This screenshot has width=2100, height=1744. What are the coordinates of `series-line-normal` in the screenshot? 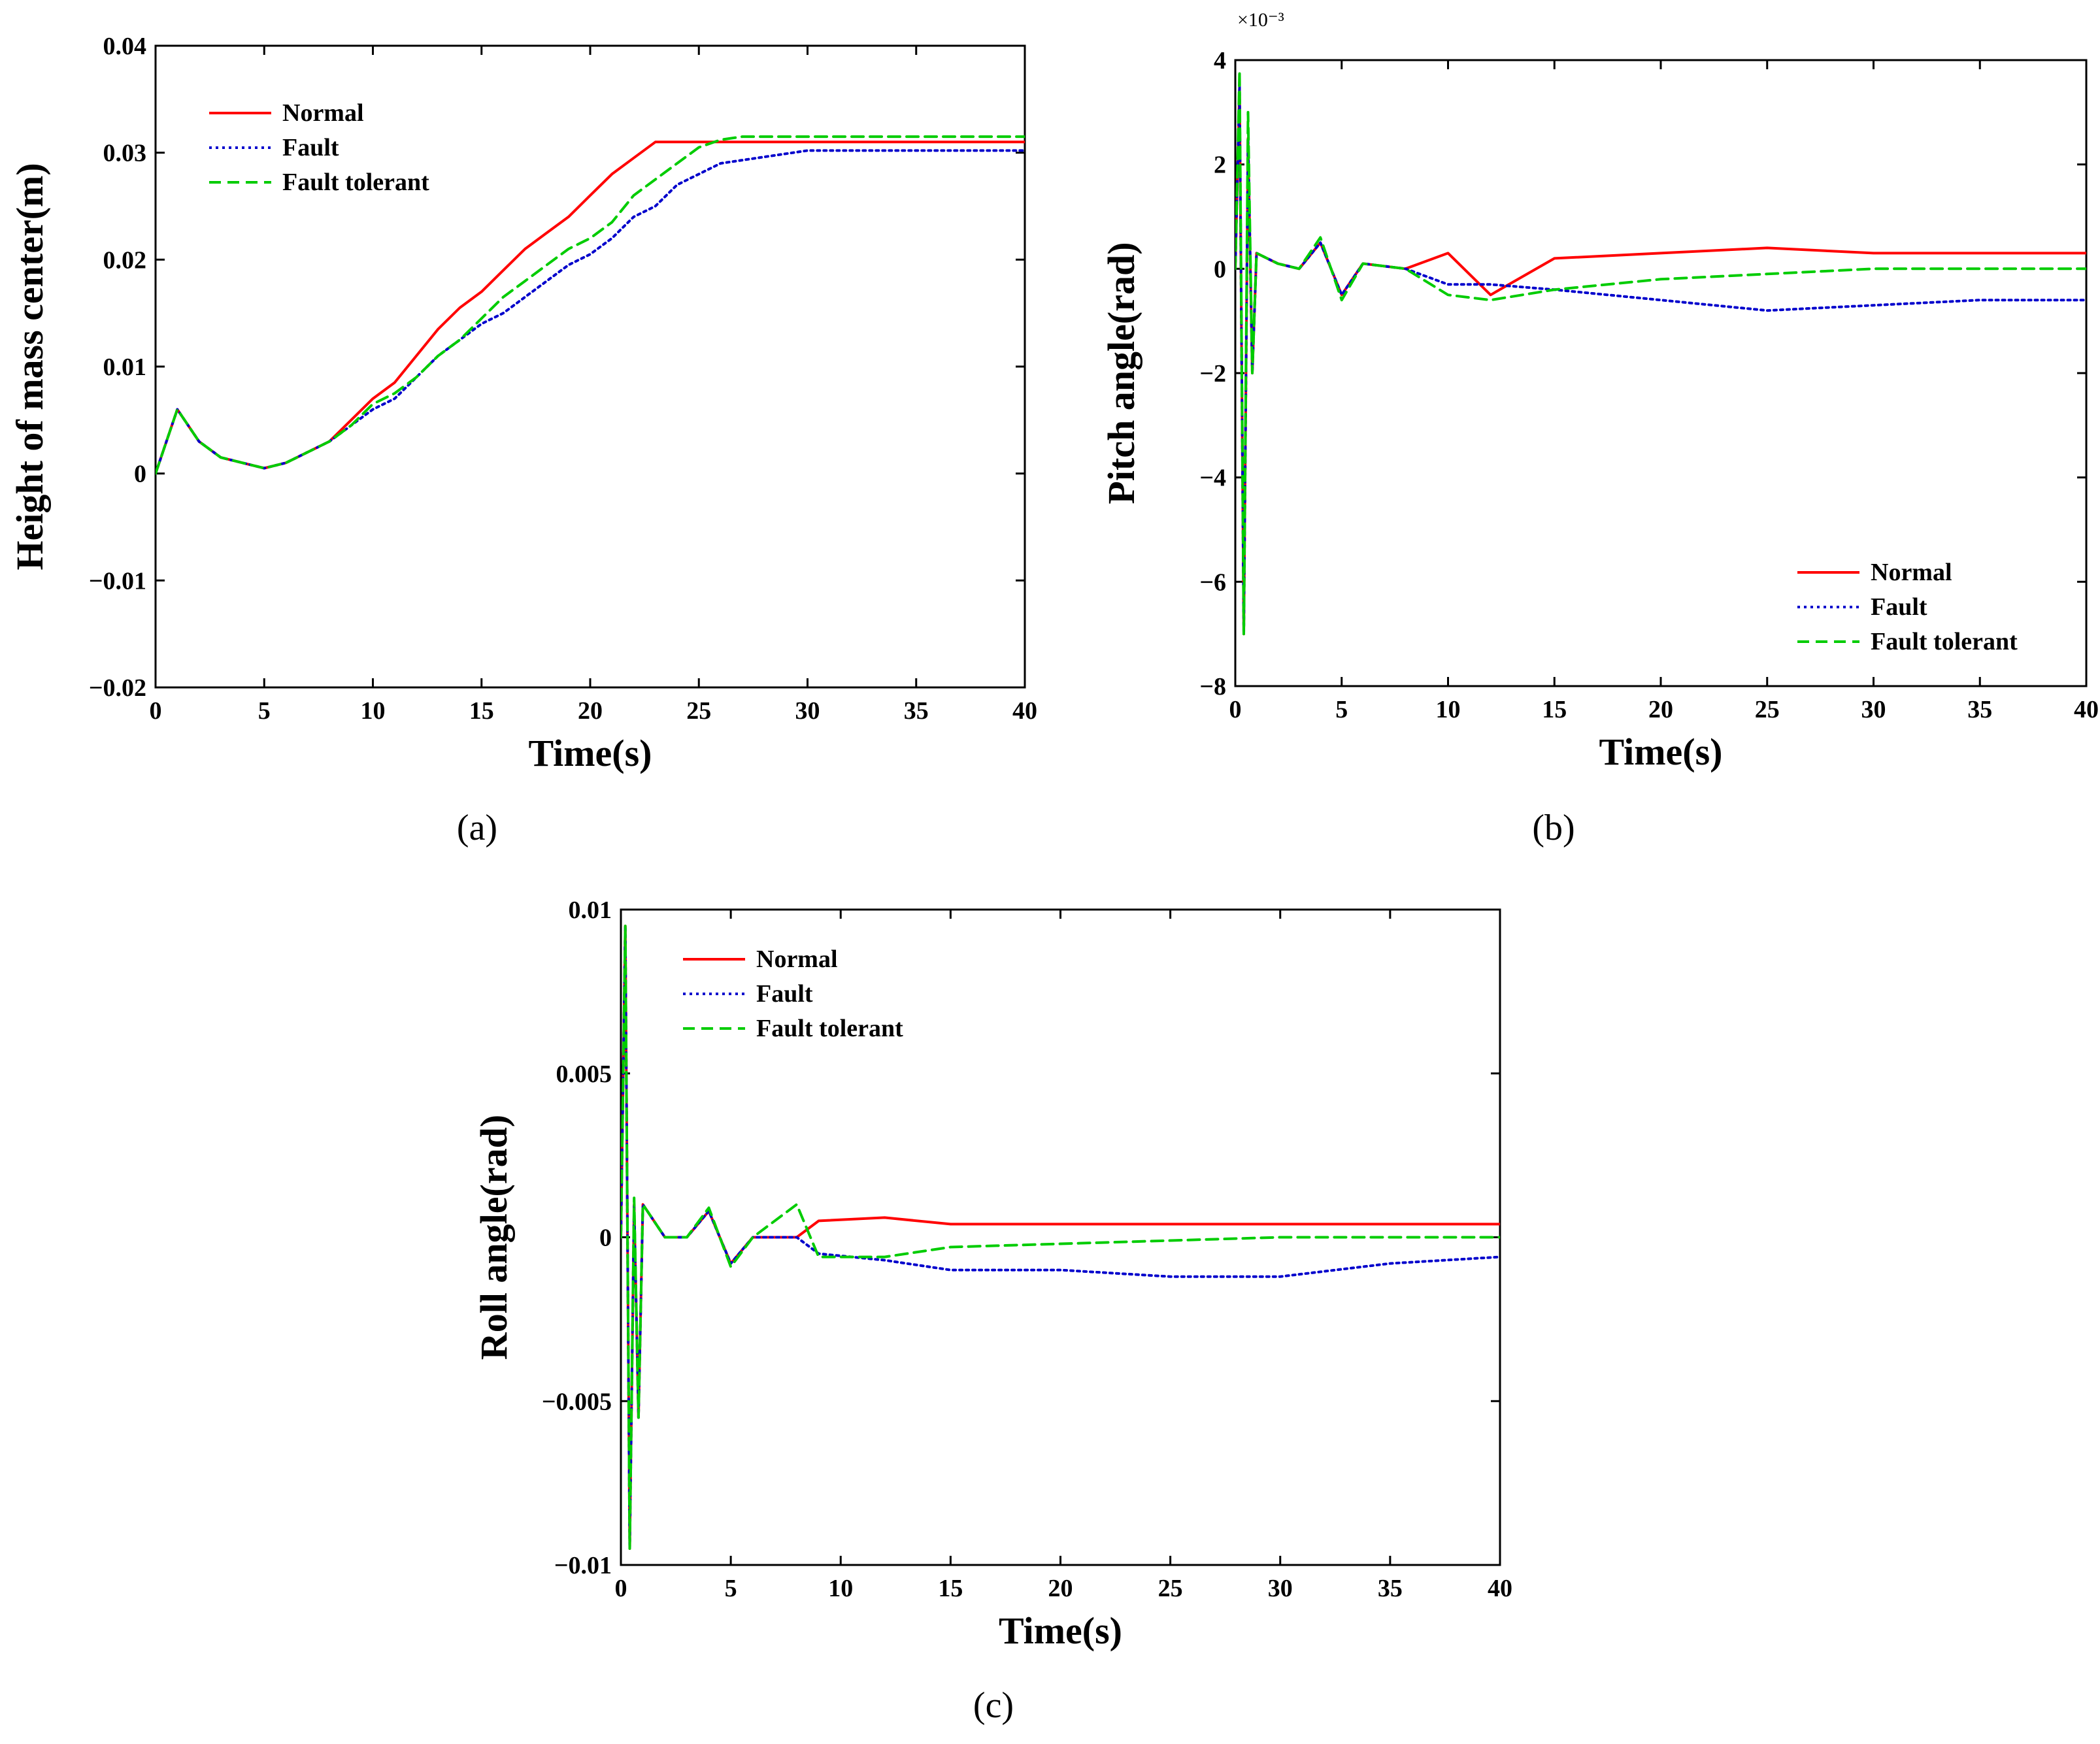 It's located at (1660, 360).